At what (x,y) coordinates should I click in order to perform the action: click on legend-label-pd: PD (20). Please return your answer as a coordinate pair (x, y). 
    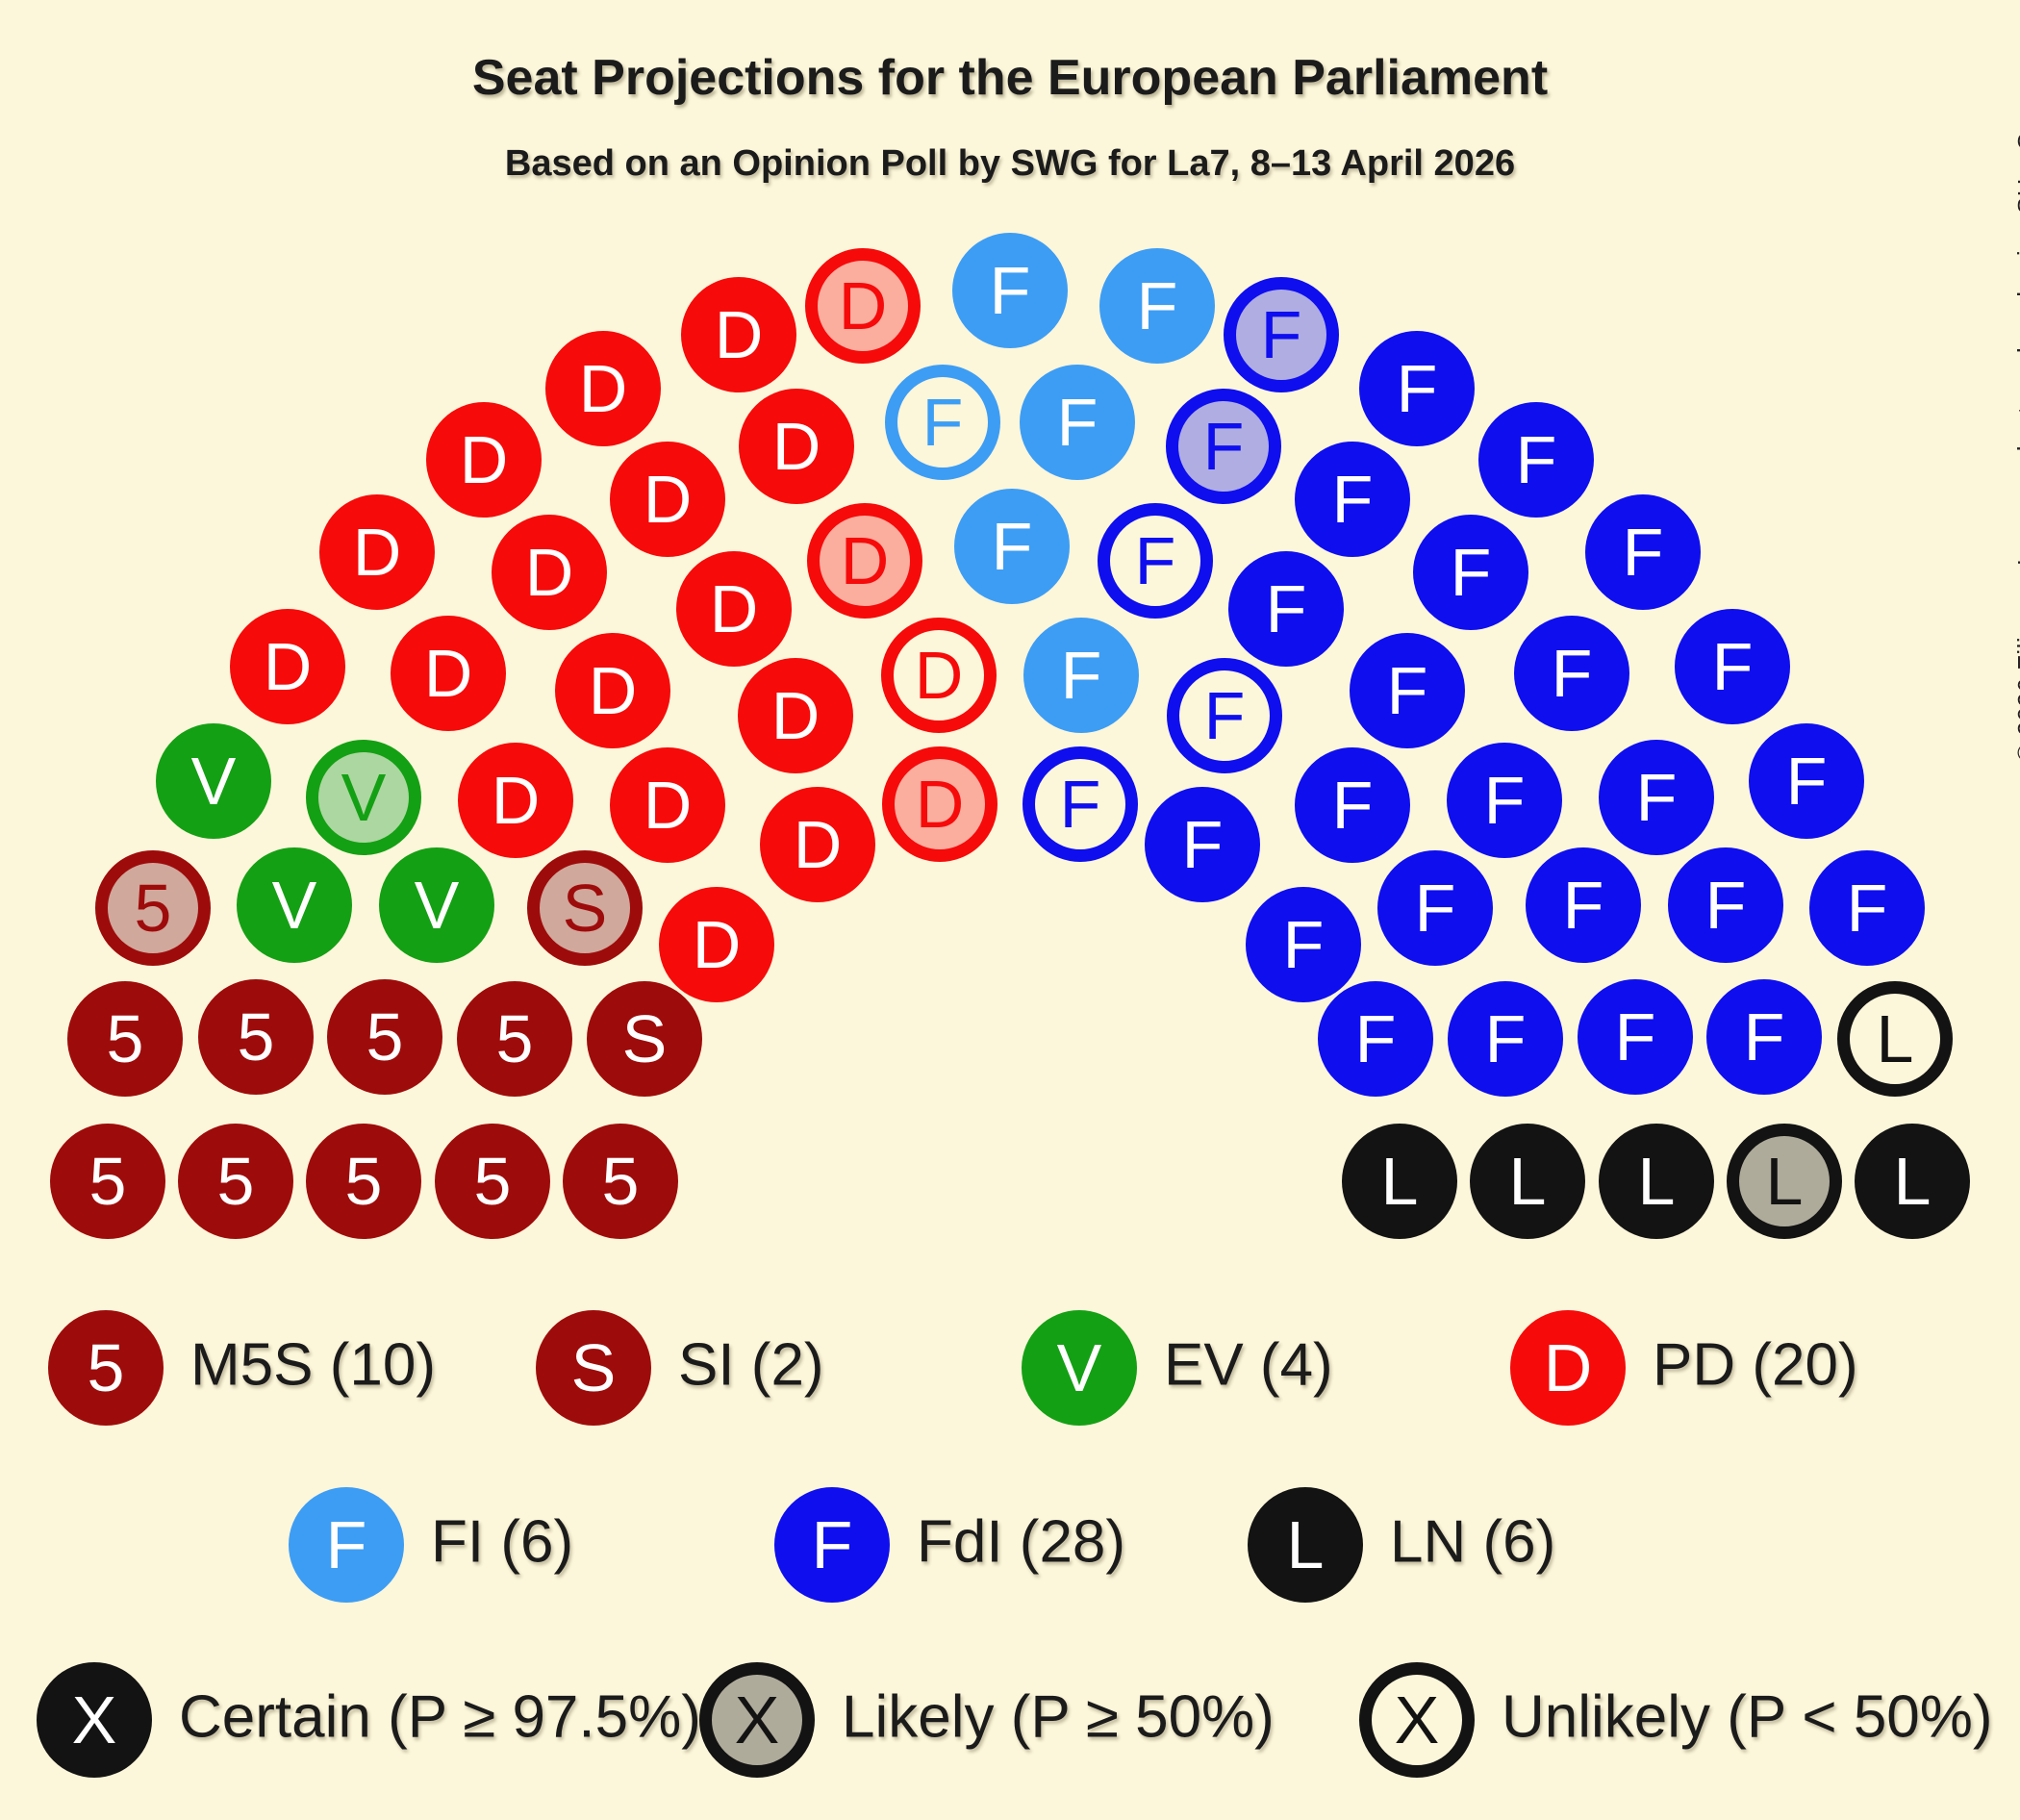
    Looking at the image, I should click on (1756, 1365).